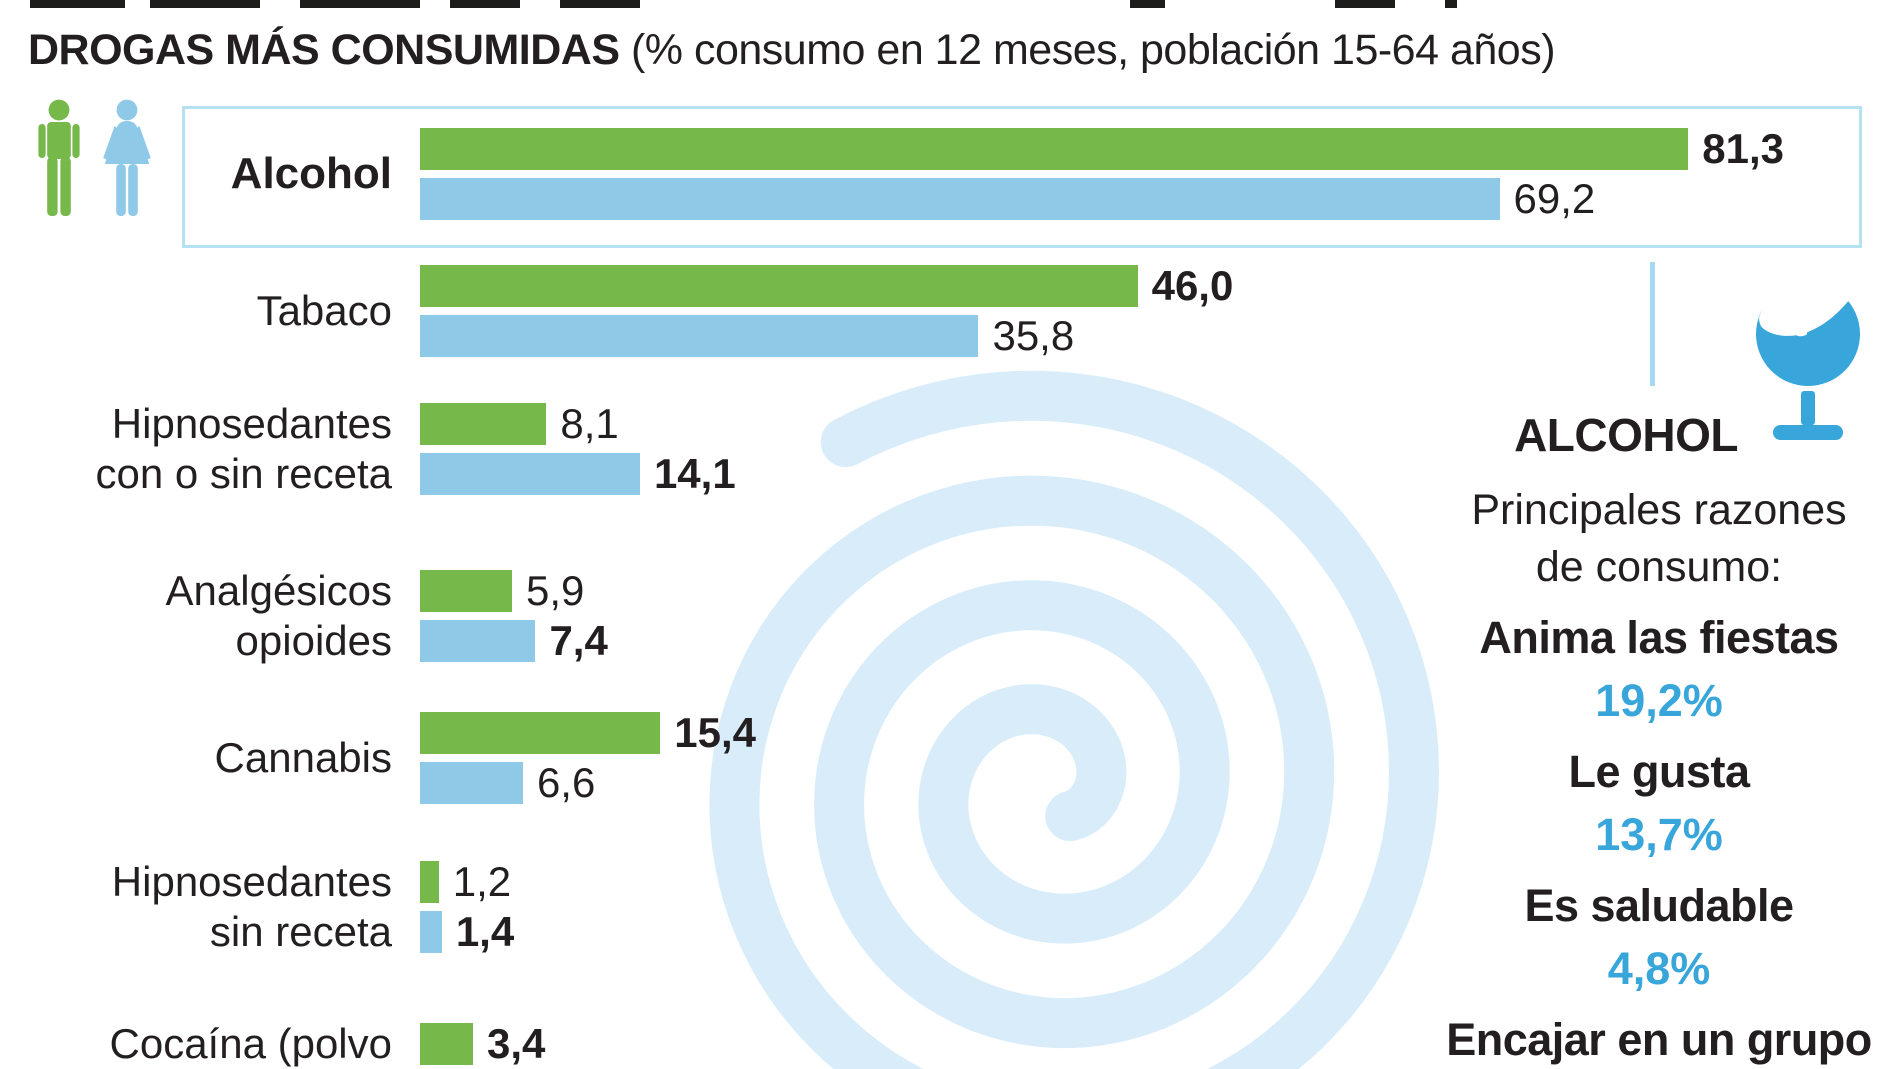  I want to click on gender-legend, so click(97, 159).